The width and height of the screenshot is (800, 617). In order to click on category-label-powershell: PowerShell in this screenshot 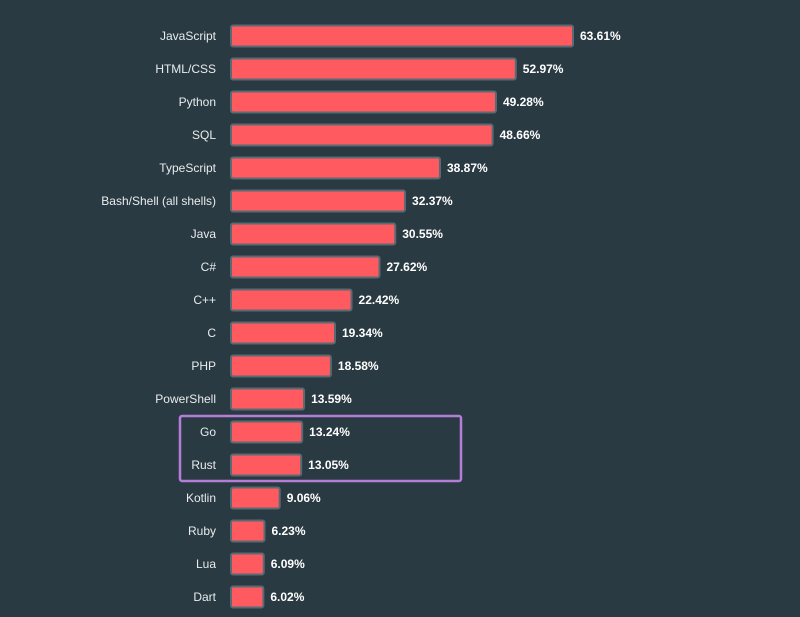, I will do `click(185, 399)`.